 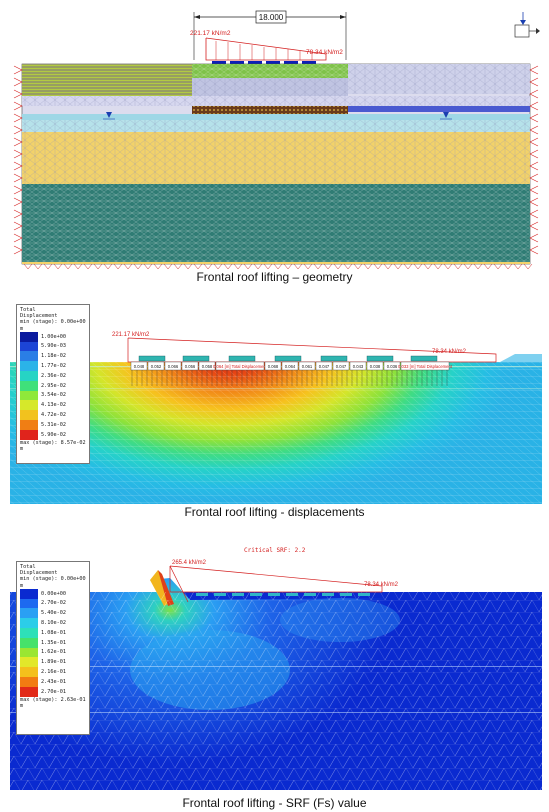 I want to click on legend-row: 2.16e-01, so click(x=53, y=672).